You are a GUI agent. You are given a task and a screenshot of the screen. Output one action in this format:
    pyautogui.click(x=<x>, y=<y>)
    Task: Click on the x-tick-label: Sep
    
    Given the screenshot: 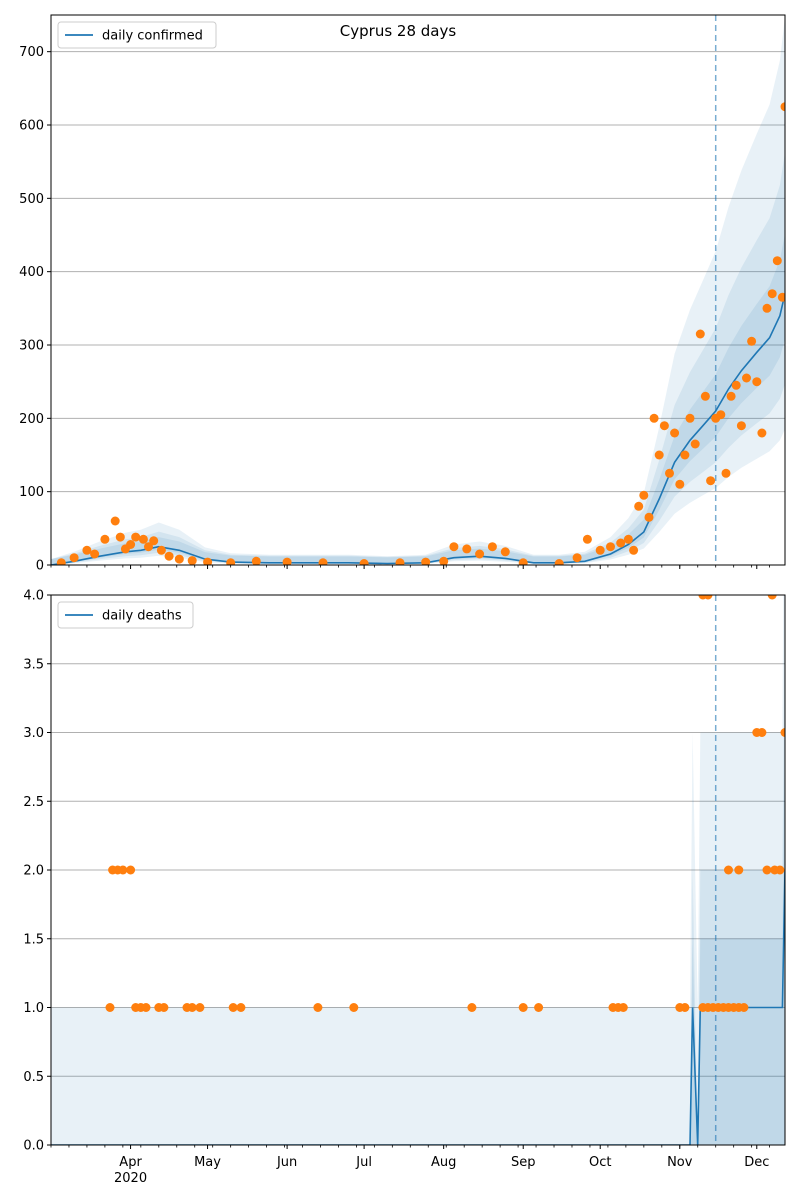 What is the action you would take?
    pyautogui.click(x=523, y=1162)
    